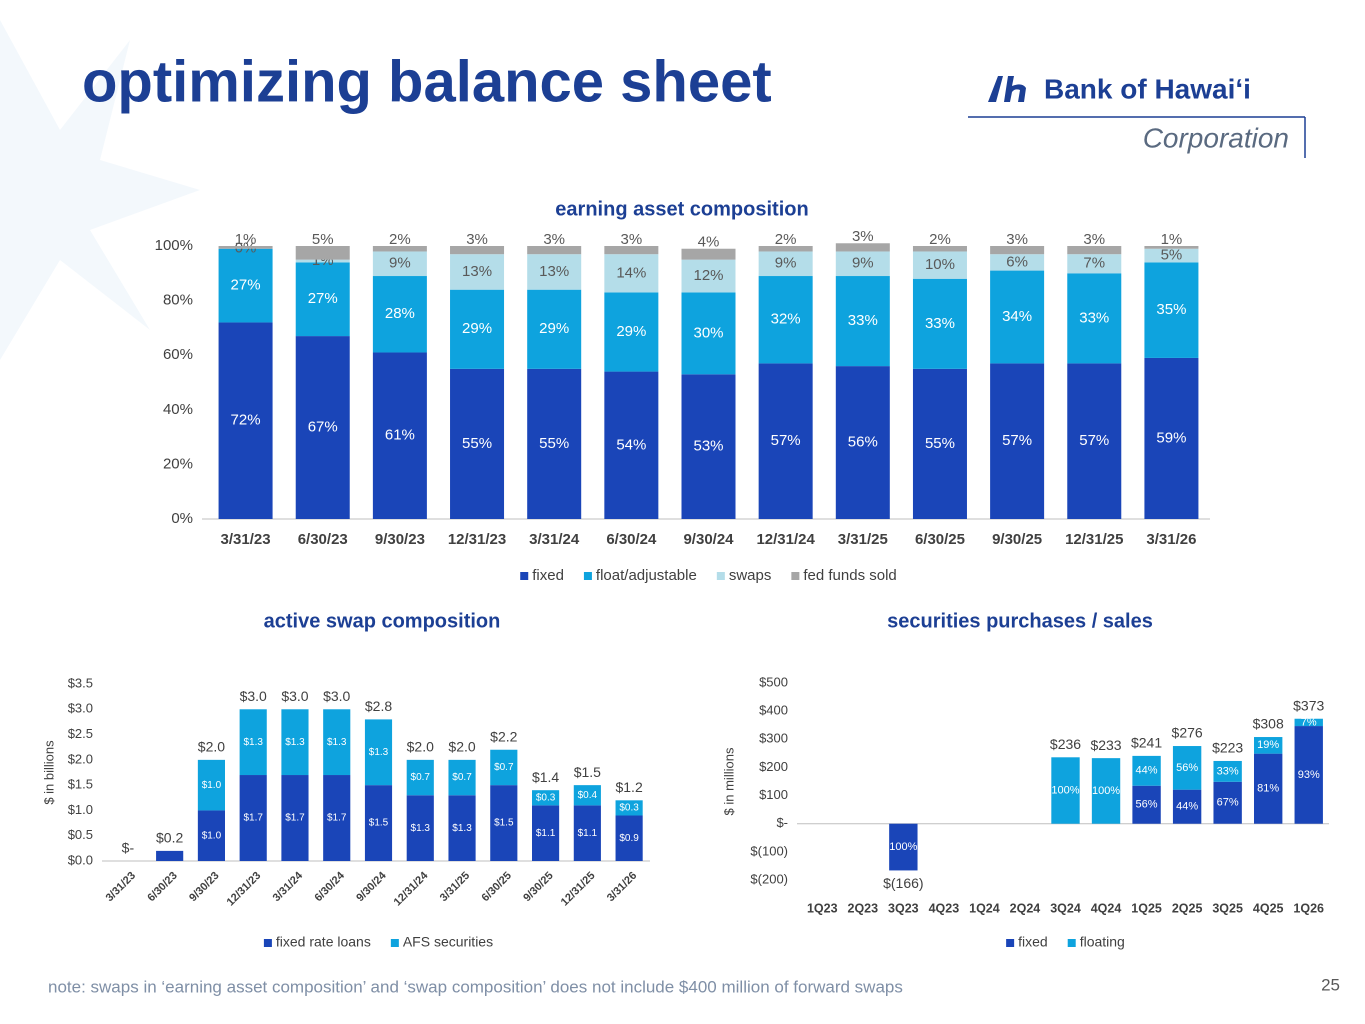 The image size is (1365, 1024). What do you see at coordinates (80, 682) in the screenshot?
I see `y-tick-label: $3.5` at bounding box center [80, 682].